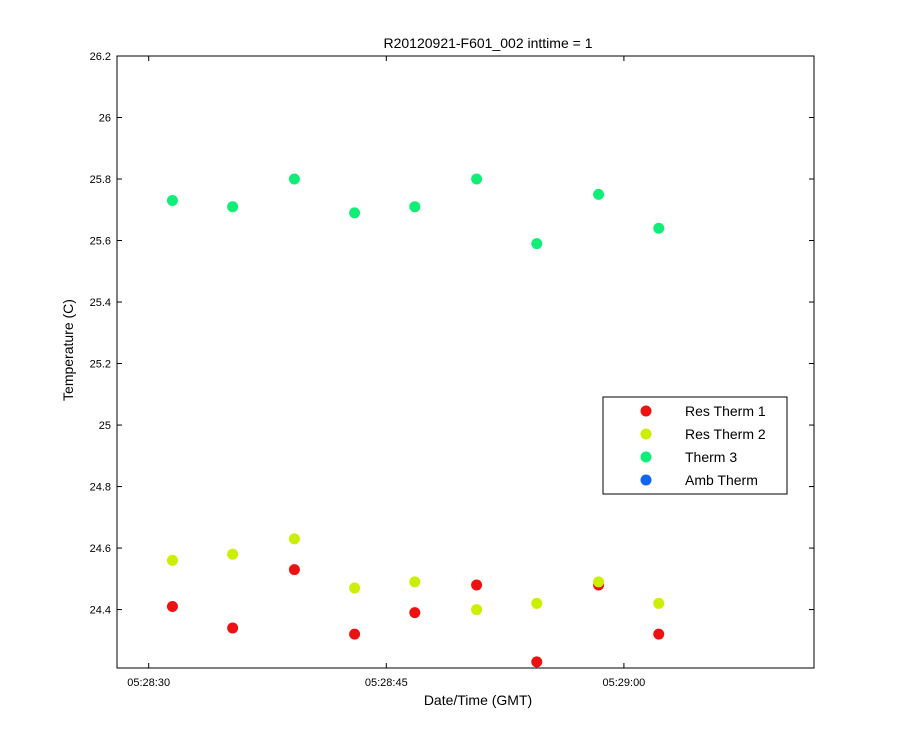  Describe the element at coordinates (148, 683) in the screenshot. I see `x-tick-label: 05:28:30` at that location.